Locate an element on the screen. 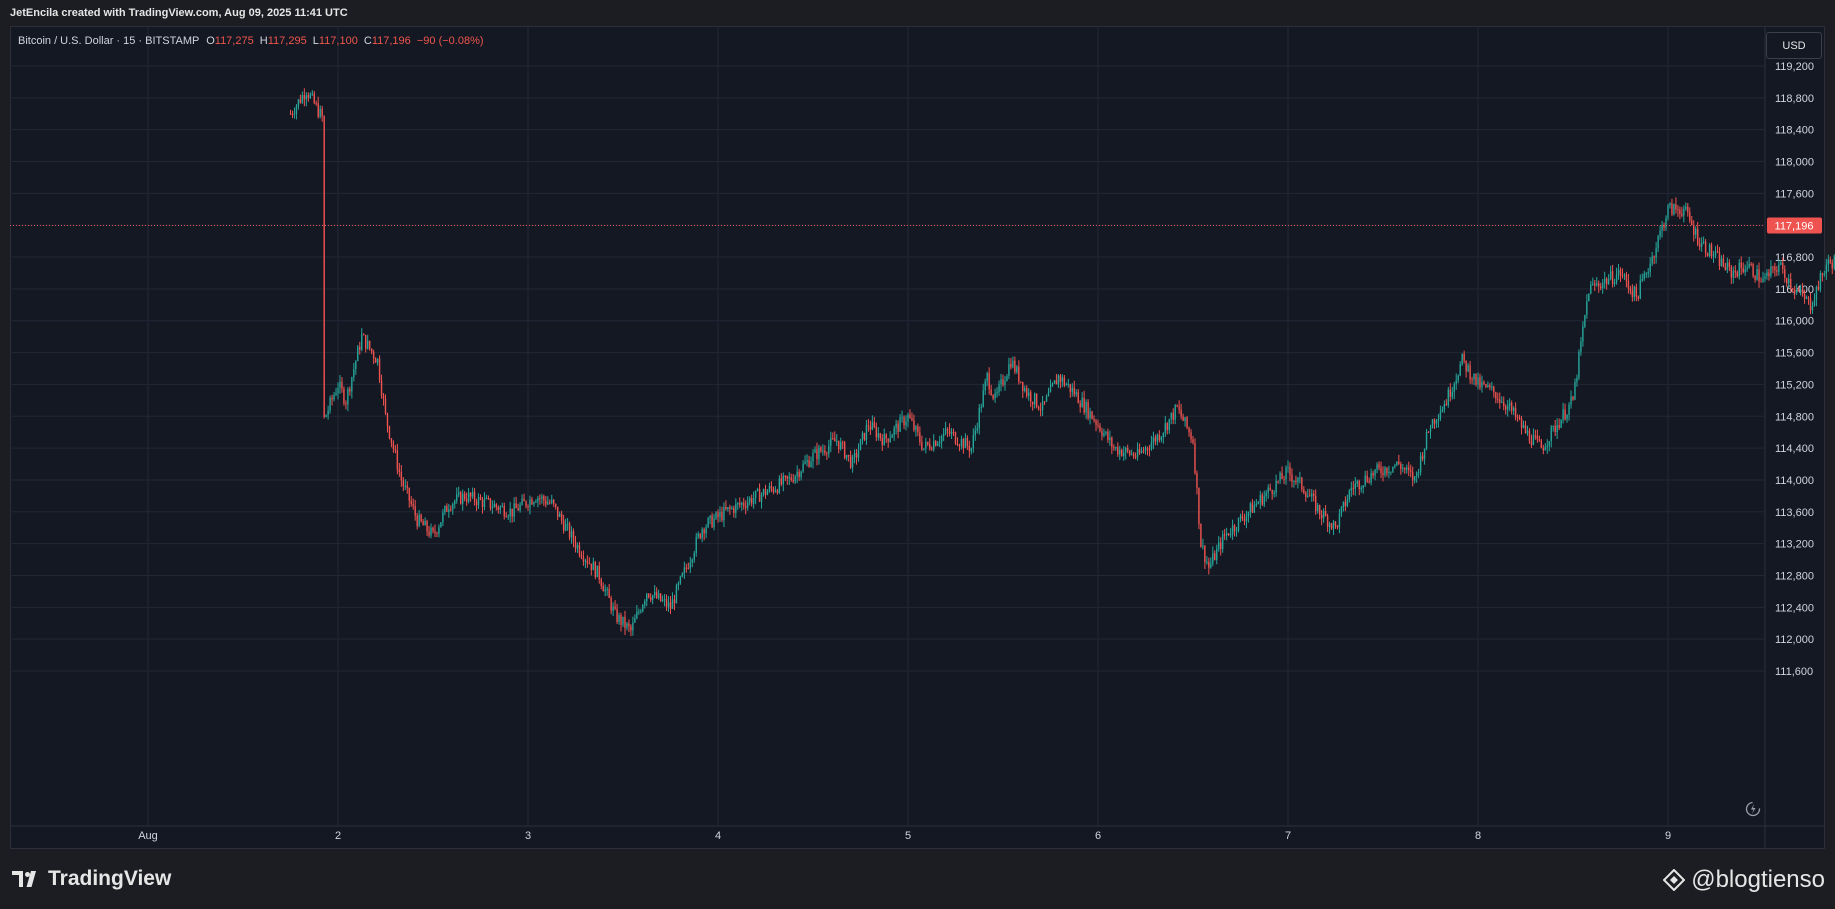  open-value: 117,275 is located at coordinates (234, 41).